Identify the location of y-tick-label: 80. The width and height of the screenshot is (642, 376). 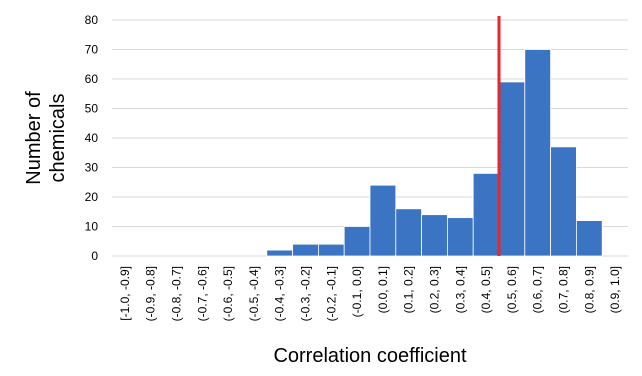
(92, 20).